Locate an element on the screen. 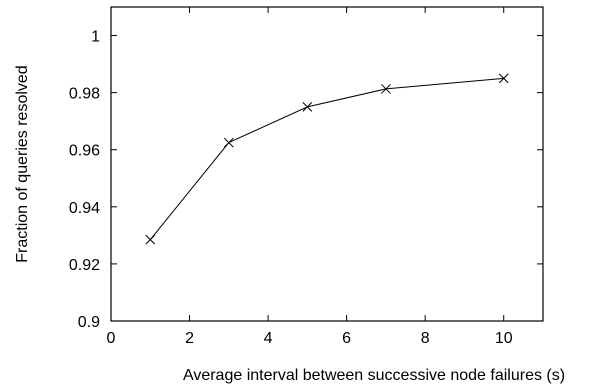 The width and height of the screenshot is (592, 388). x-tick-label-5: 10 is located at coordinates (504, 338).